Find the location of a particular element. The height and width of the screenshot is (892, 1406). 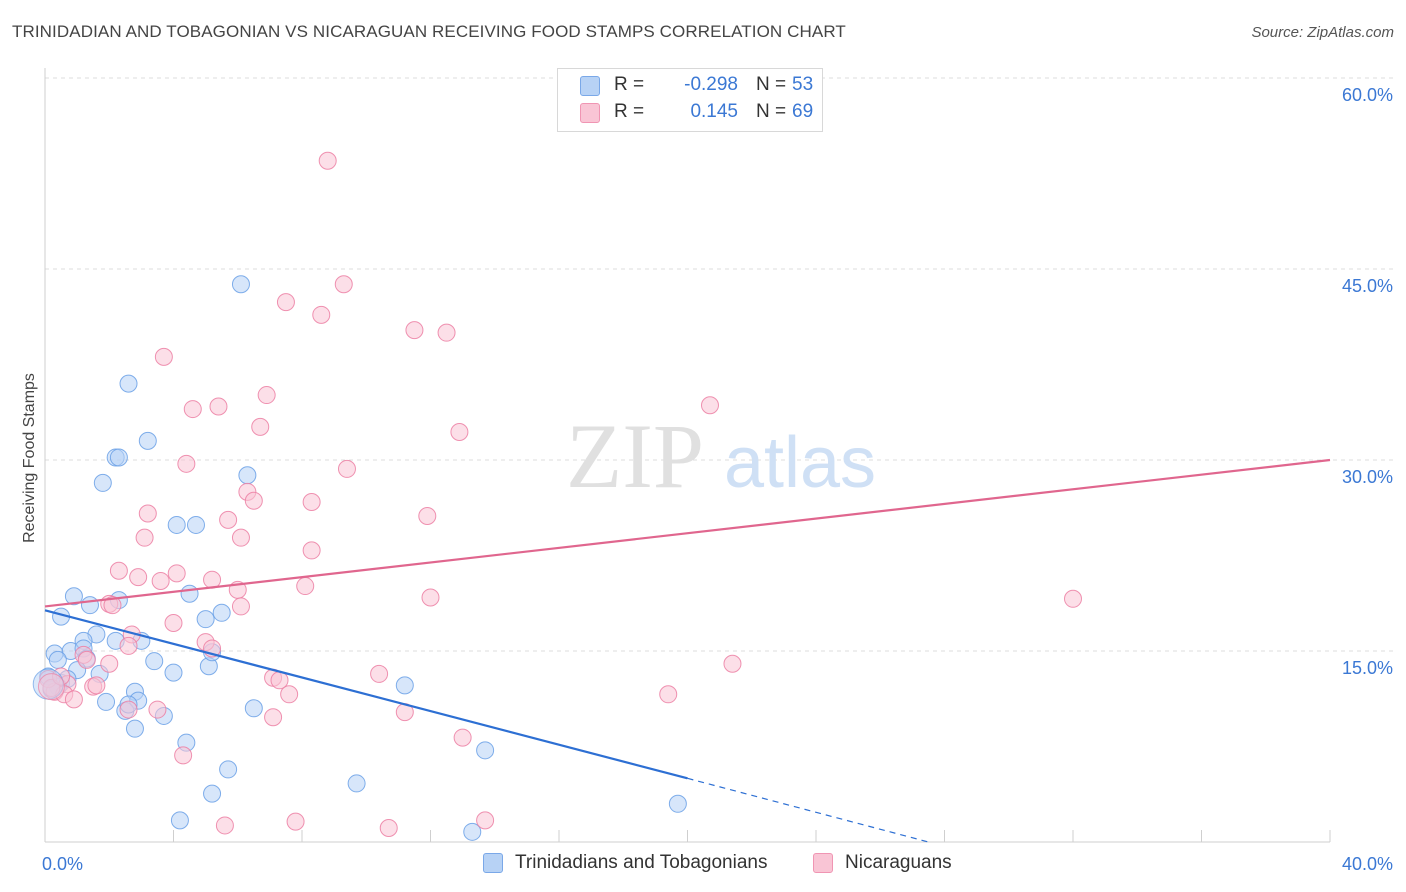

stats-legend: R = -0.298 N = 53 R = 0.145 N = 69 is located at coordinates (690, 100).